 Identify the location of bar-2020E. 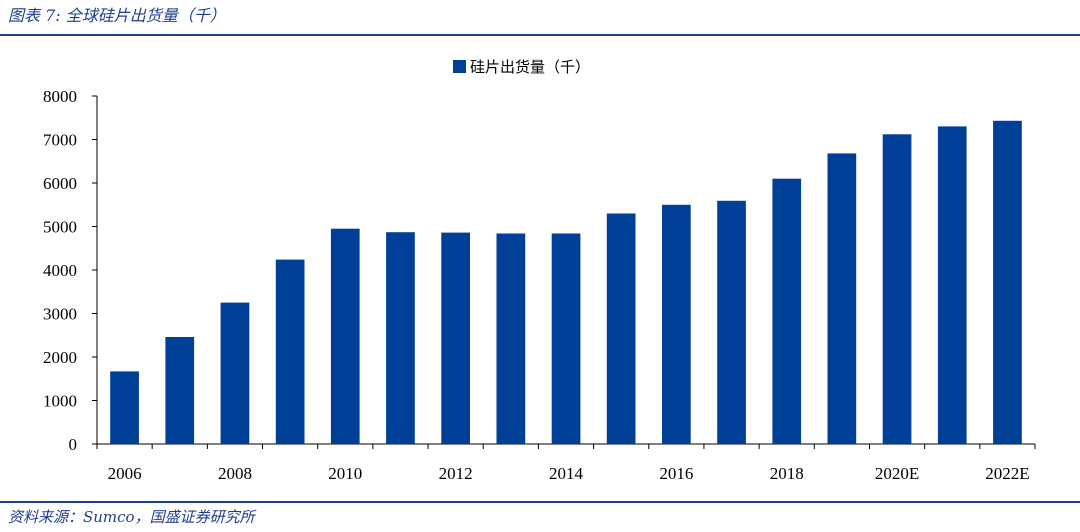
(897, 289).